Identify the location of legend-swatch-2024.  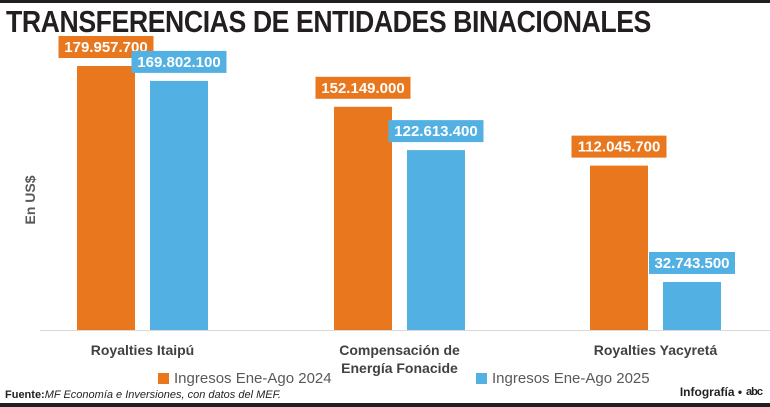
(163, 378).